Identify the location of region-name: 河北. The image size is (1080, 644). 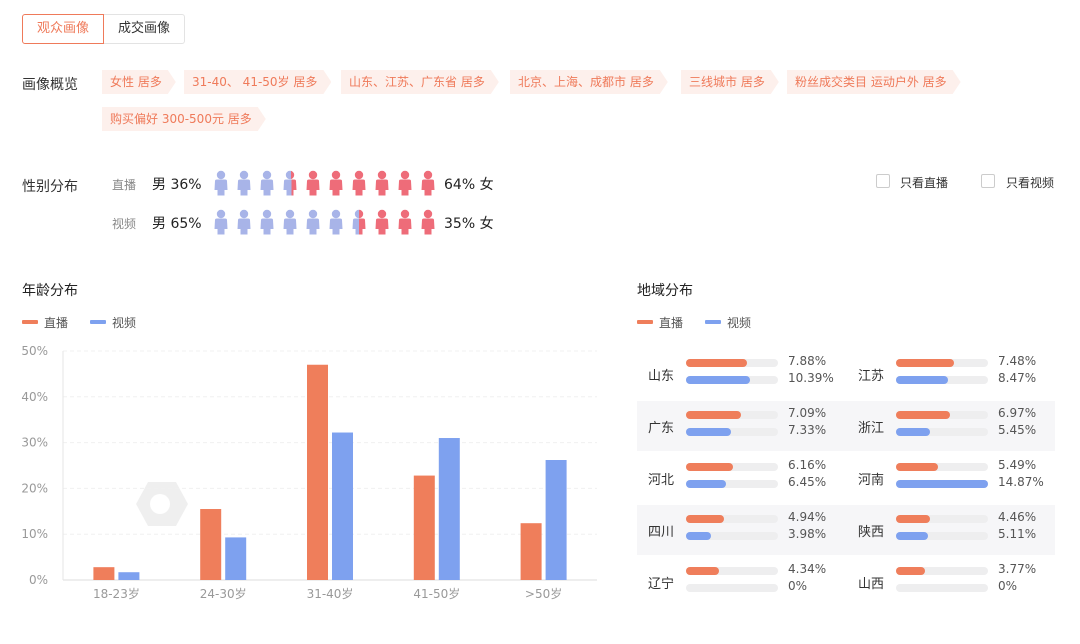
(661, 480).